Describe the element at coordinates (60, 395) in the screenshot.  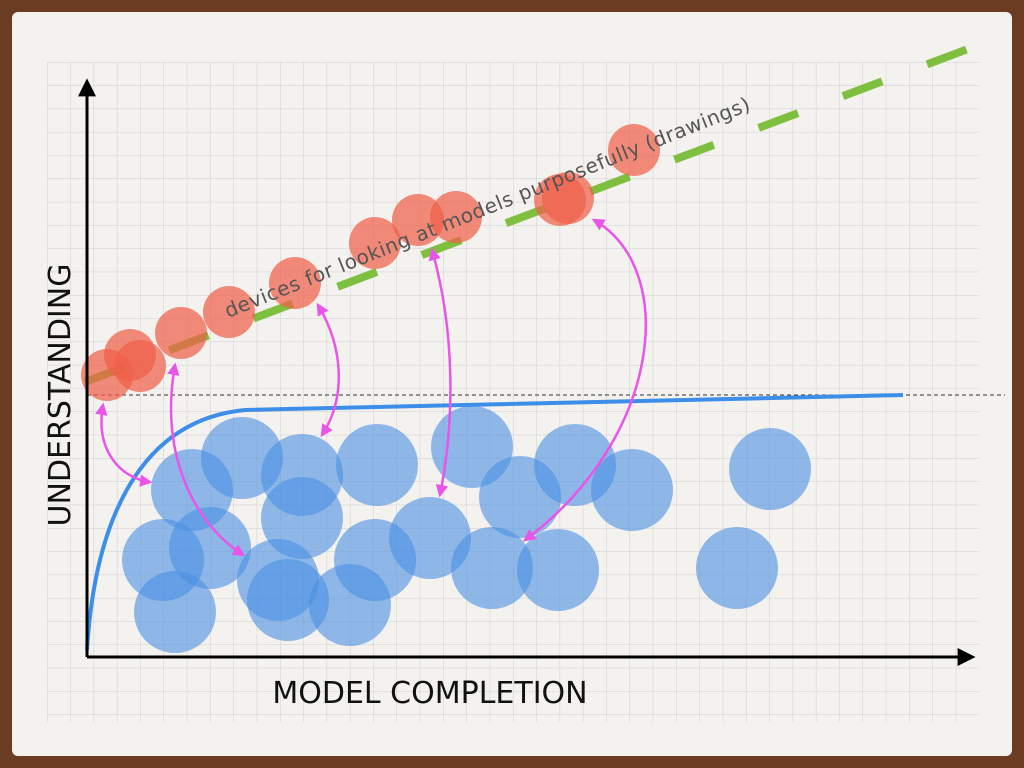
I see `y-axis-label: UNDERSTANDING` at that location.